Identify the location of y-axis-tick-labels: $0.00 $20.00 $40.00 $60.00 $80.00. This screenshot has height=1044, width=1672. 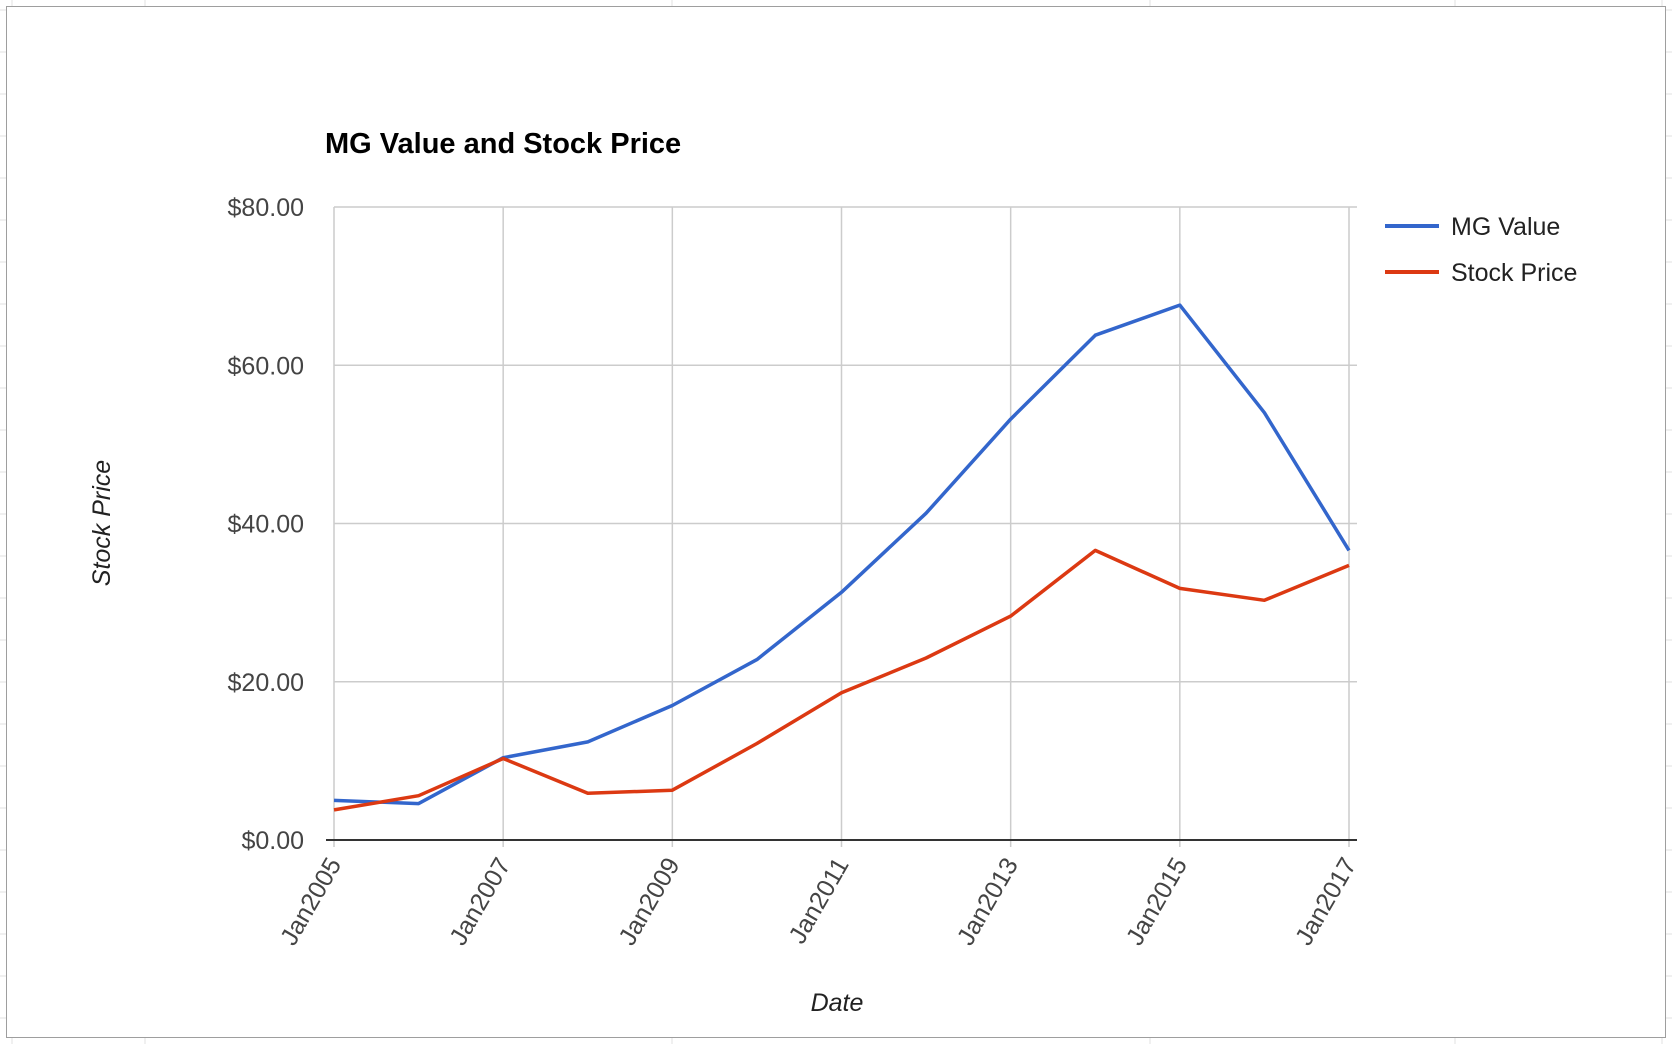
(266, 524).